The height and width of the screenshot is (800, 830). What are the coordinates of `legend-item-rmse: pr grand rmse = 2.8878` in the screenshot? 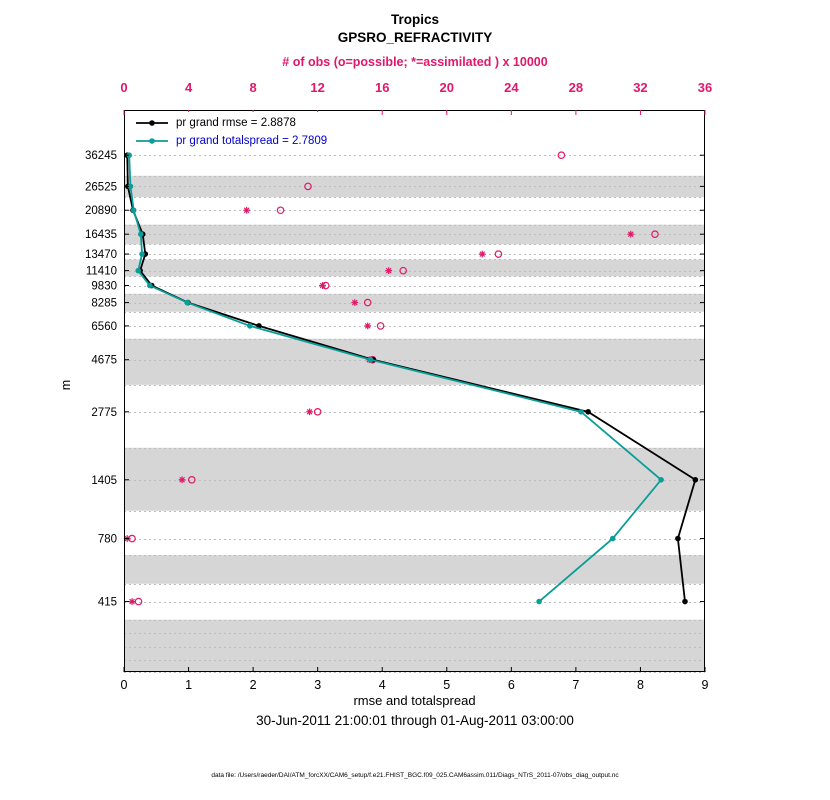 It's located at (230, 123).